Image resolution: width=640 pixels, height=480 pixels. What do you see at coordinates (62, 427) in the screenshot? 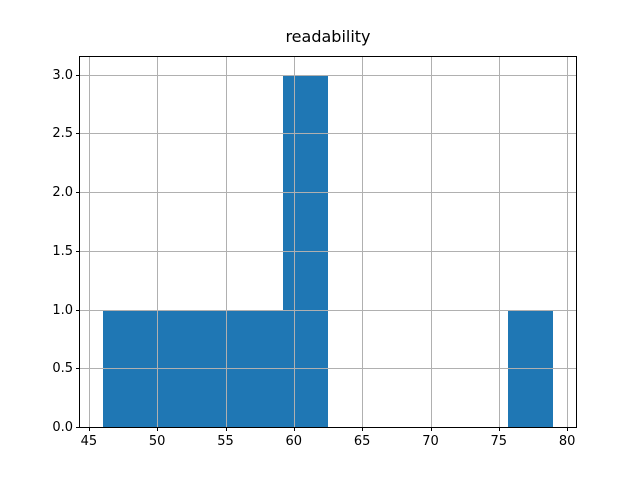
I see `y-tick-label: 0.0` at bounding box center [62, 427].